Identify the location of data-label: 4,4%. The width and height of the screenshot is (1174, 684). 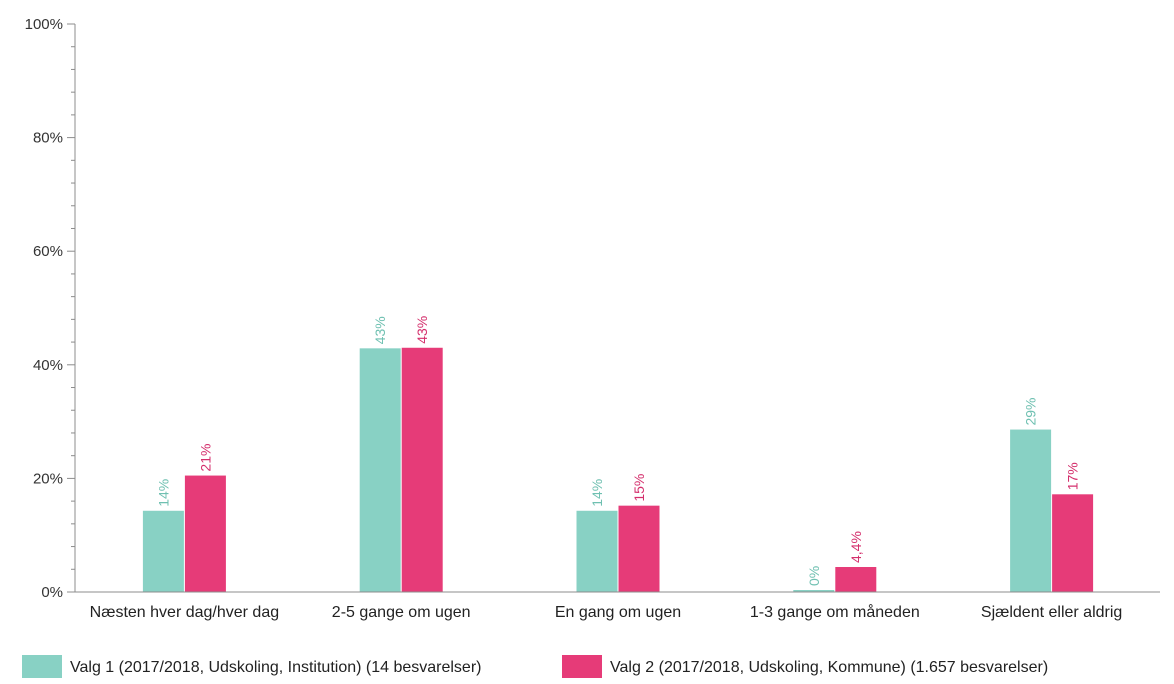
(856, 547).